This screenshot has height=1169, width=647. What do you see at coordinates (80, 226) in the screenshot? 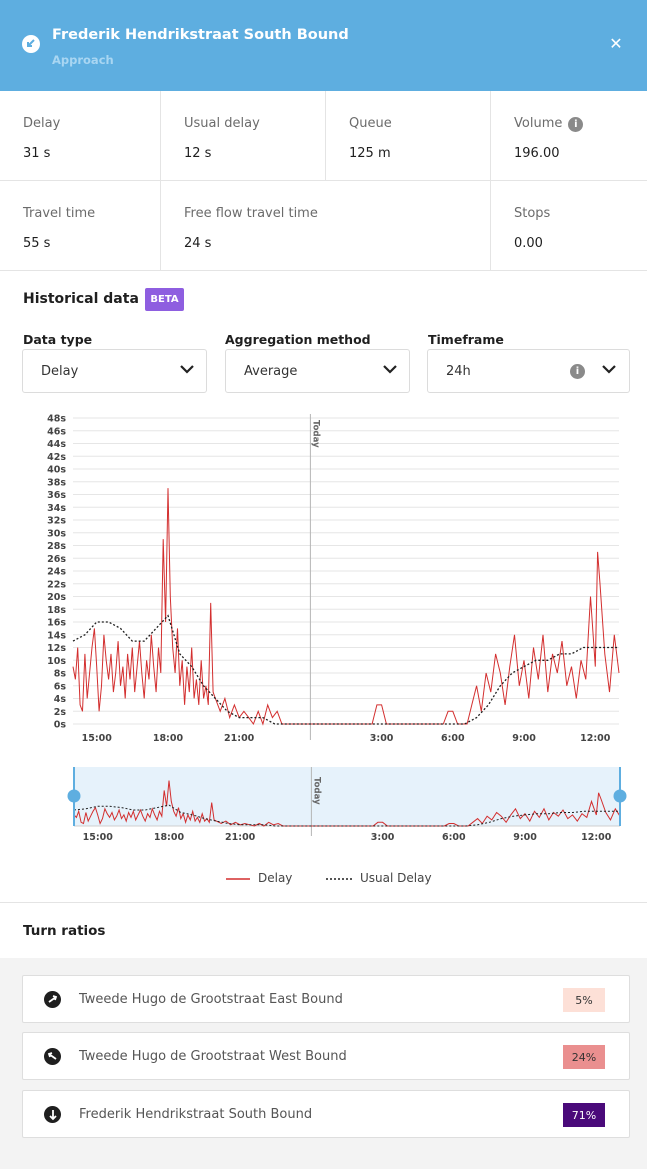
I see `stat-travel-time: Travel time 55 s` at bounding box center [80, 226].